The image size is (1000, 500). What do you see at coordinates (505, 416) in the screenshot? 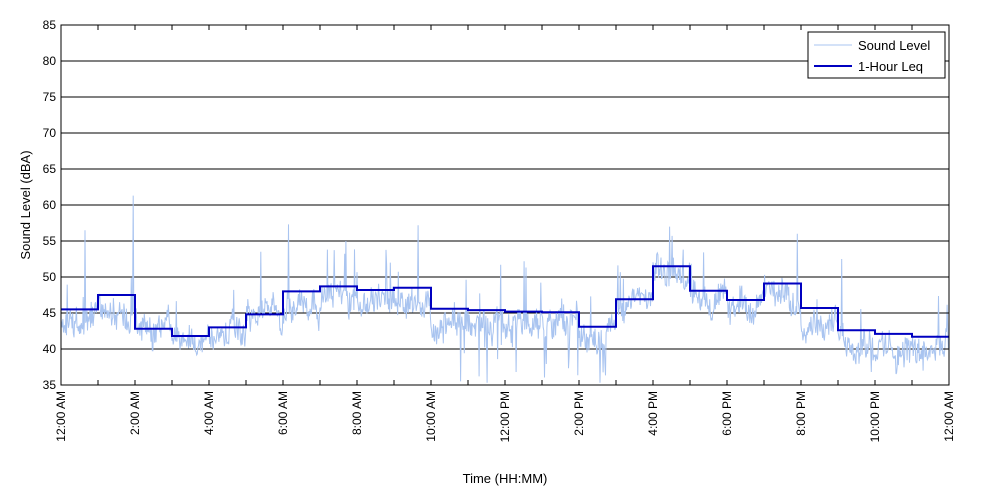
I see `x-tick-label: 12:00 PM` at bounding box center [505, 416].